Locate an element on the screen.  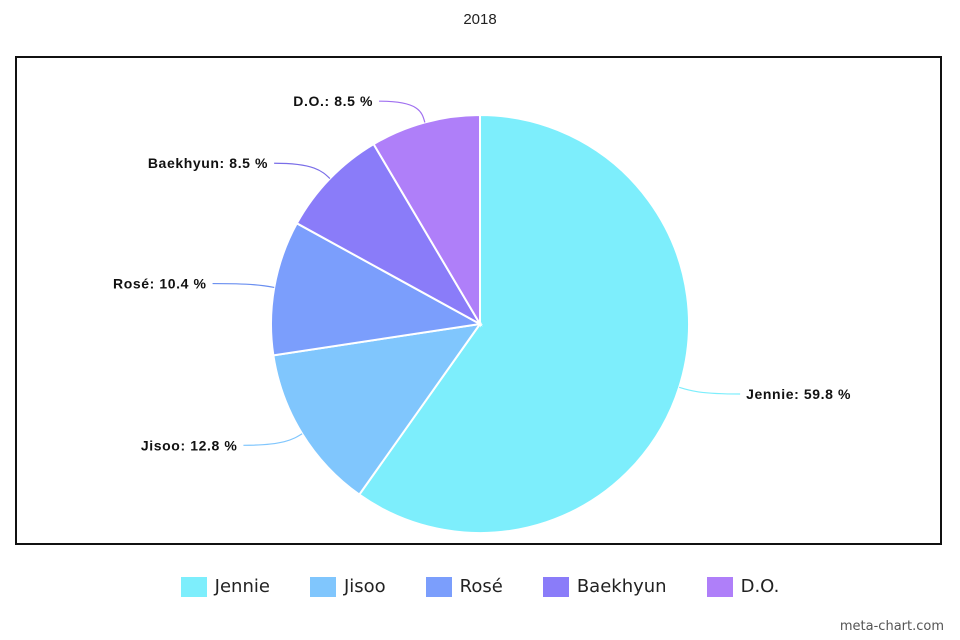
pie-slice-ros is located at coordinates (377, 289).